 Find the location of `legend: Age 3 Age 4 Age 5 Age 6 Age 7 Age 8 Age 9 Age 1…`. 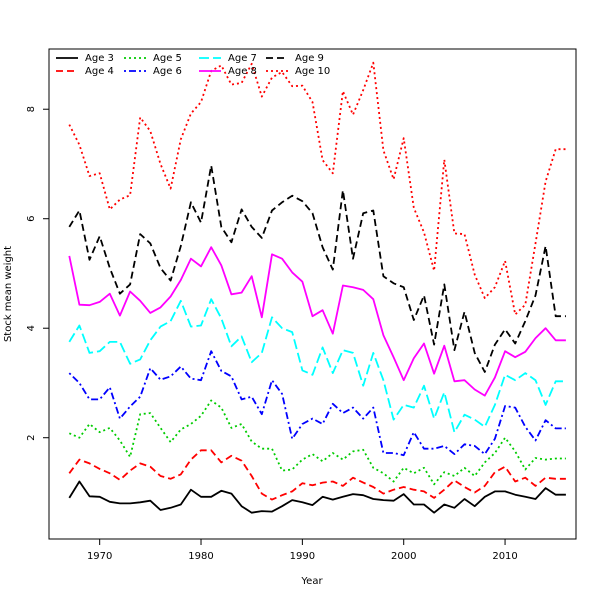

legend: Age 3 Age 4 Age 5 Age 6 Age 7 Age 8 Age 9 Age 1… is located at coordinates (193, 65).